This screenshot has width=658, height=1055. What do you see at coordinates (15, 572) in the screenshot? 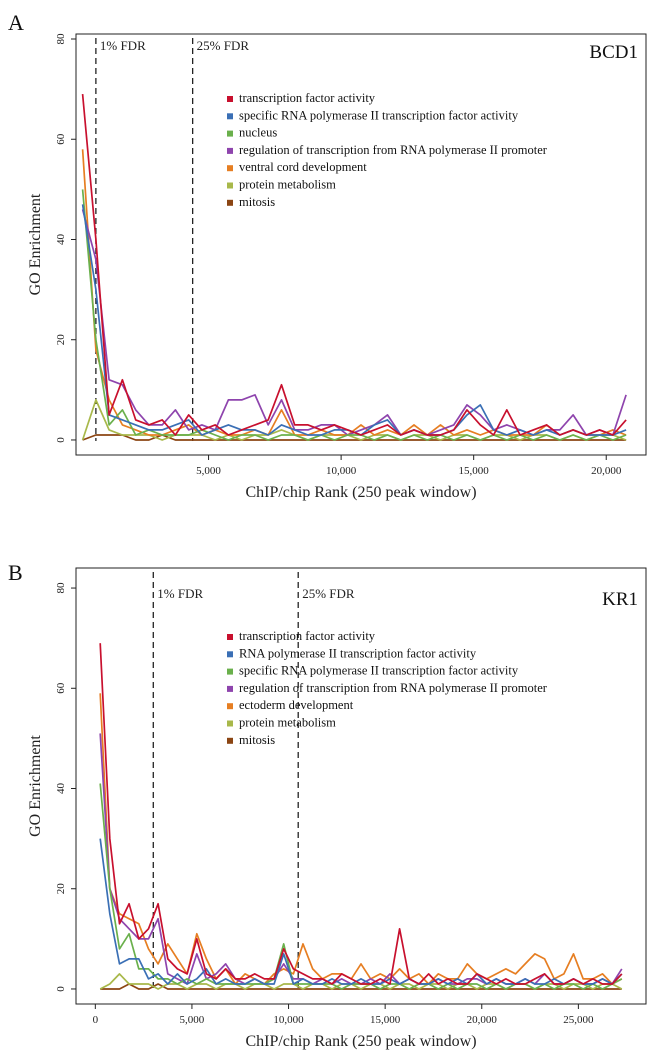
I see `panel-letter: B` at bounding box center [15, 572].